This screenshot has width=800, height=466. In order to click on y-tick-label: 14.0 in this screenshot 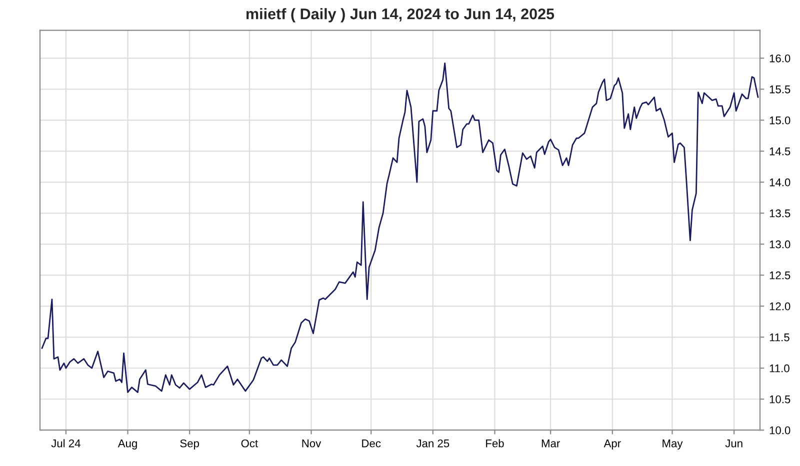, I will do `click(780, 182)`.